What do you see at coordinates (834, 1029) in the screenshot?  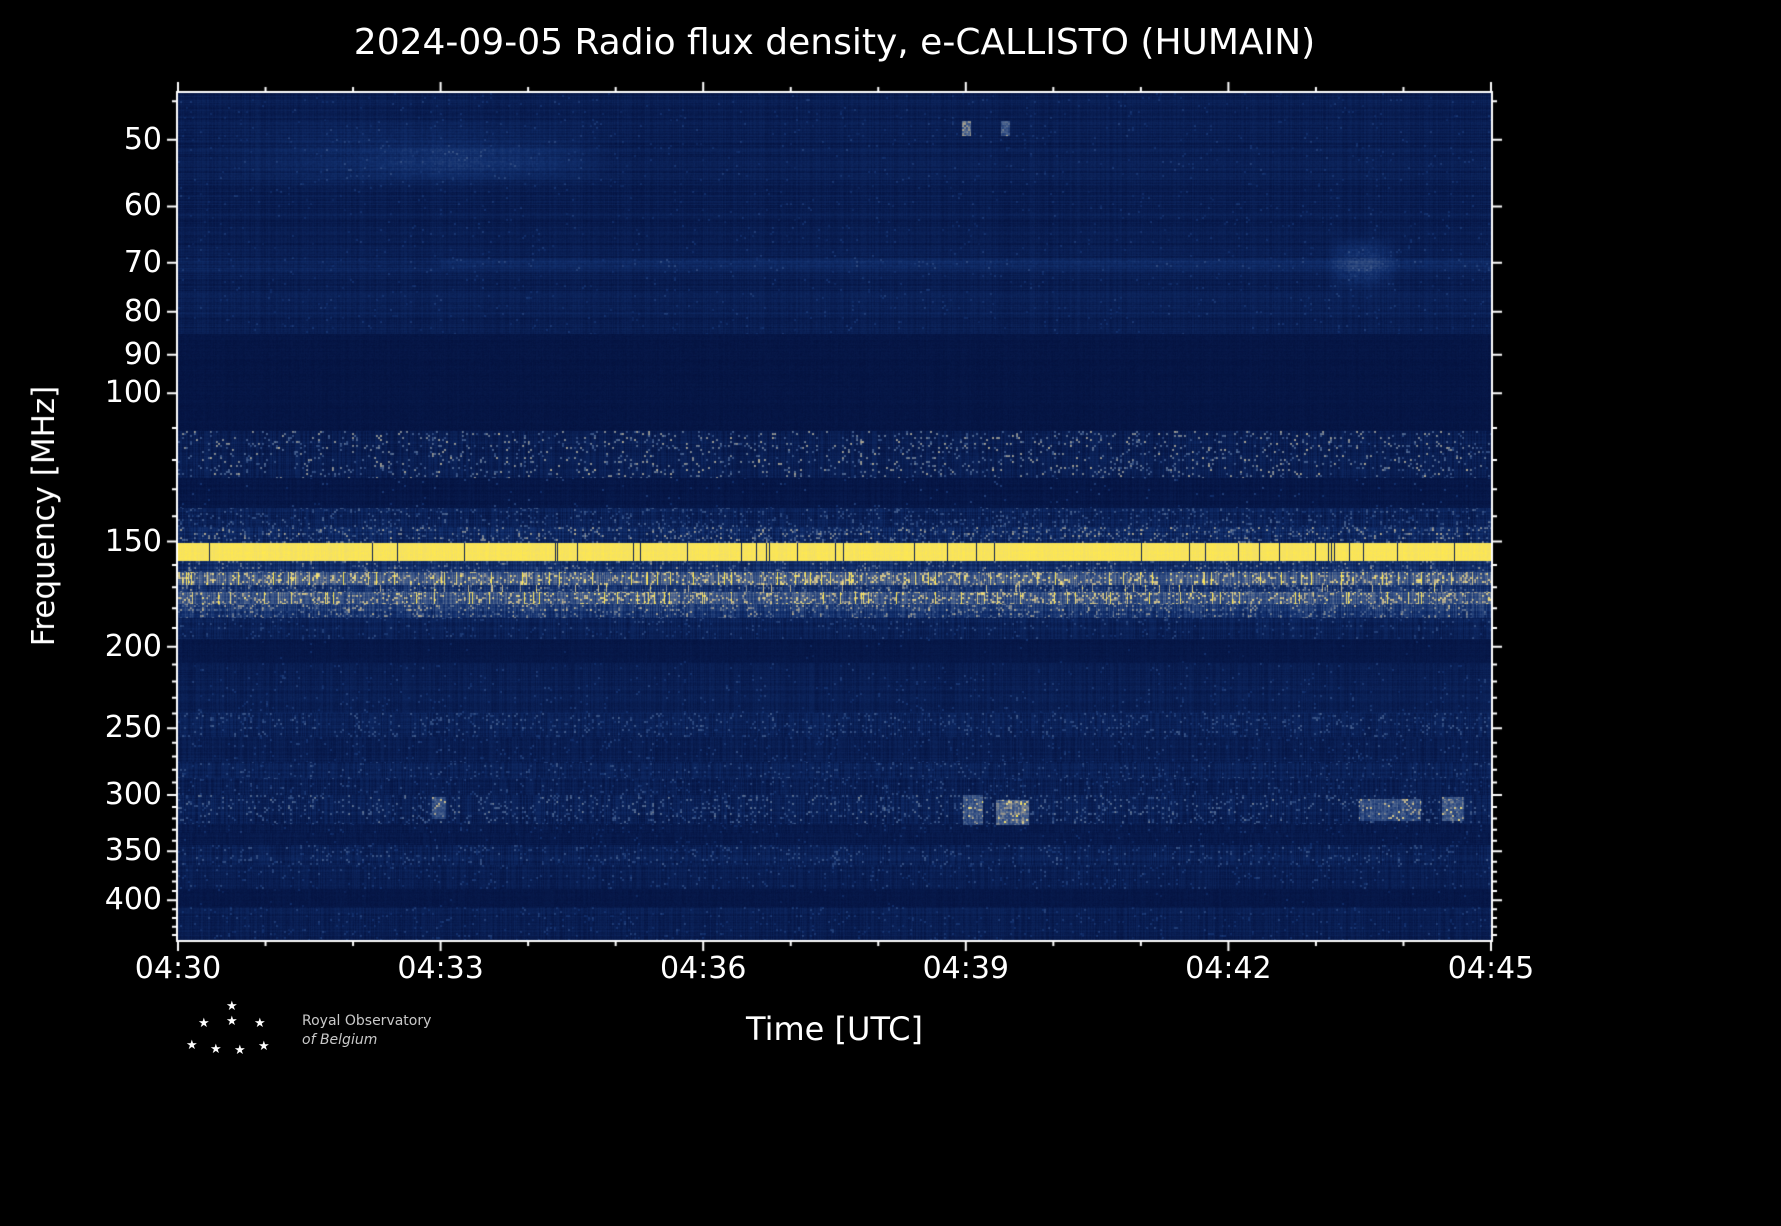 I see `x-axis-label: Time [UTC]` at bounding box center [834, 1029].